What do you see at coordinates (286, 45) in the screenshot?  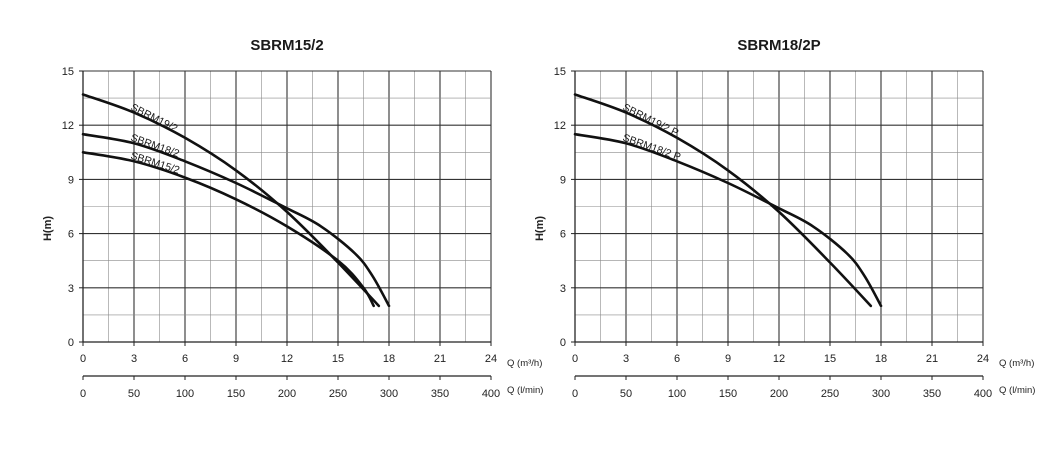 I see `chart-title: SBRM15/2` at bounding box center [286, 45].